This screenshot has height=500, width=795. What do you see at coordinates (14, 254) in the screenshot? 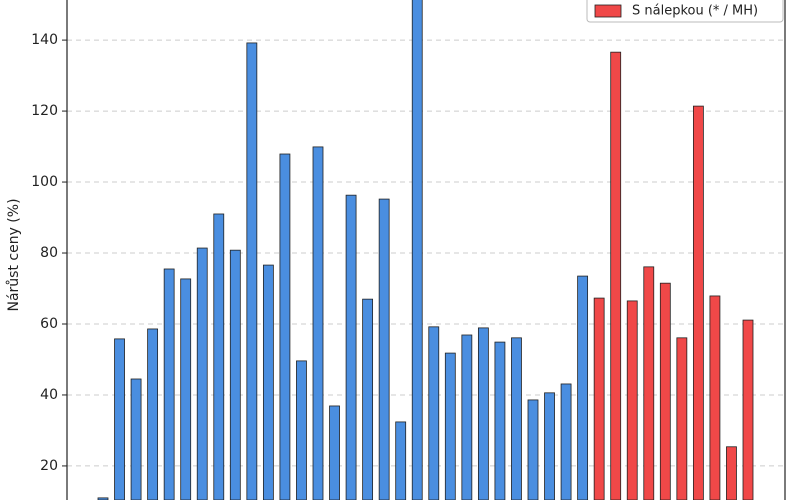
I see `y-axis-label: Nárůst ceny (%)` at bounding box center [14, 254].